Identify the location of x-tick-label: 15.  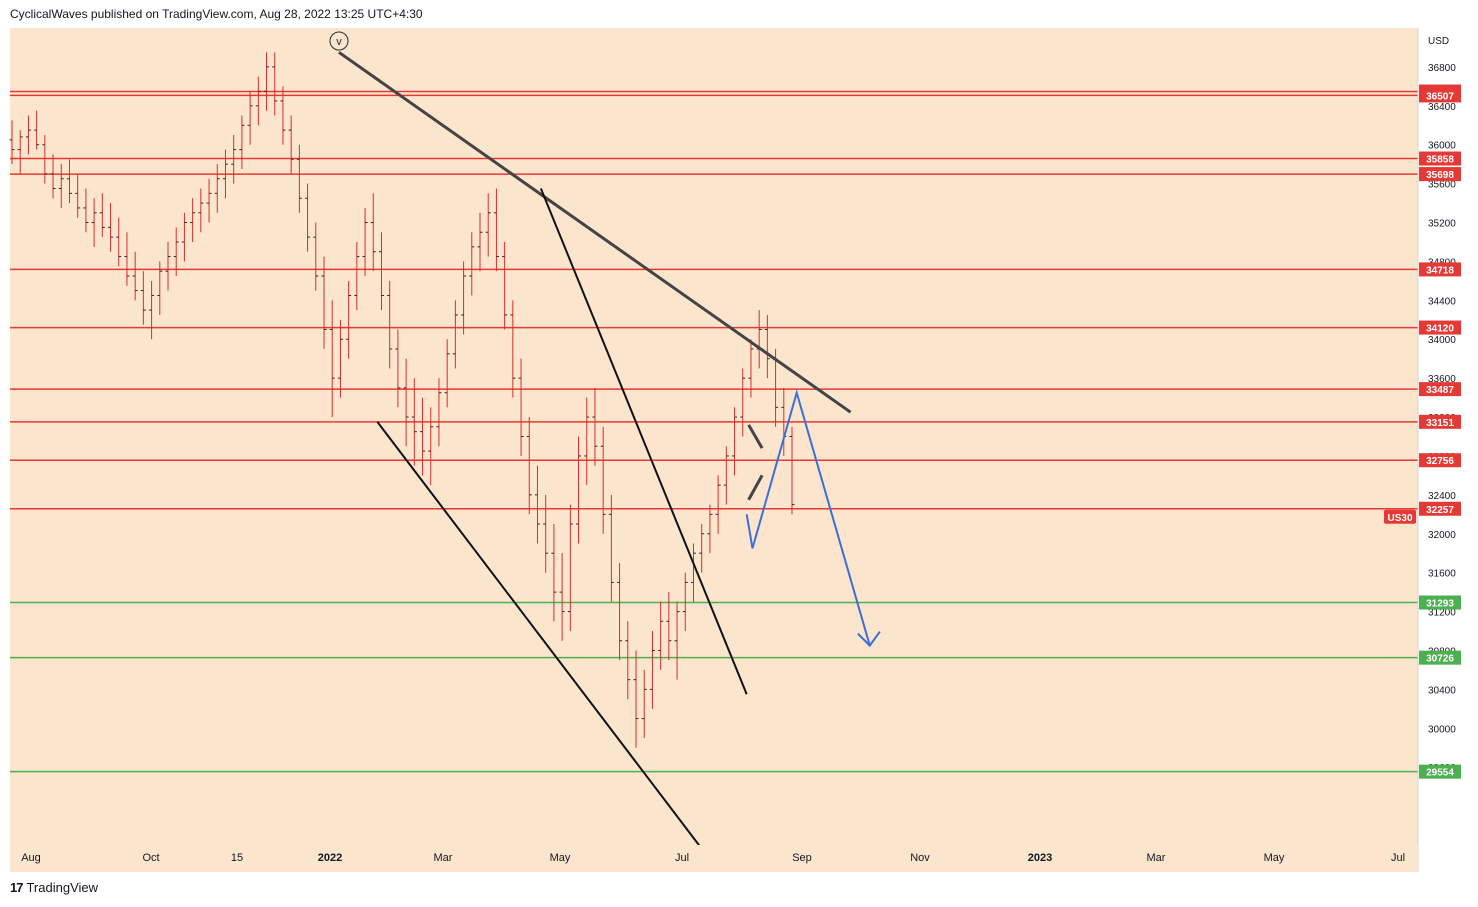
(237, 858).